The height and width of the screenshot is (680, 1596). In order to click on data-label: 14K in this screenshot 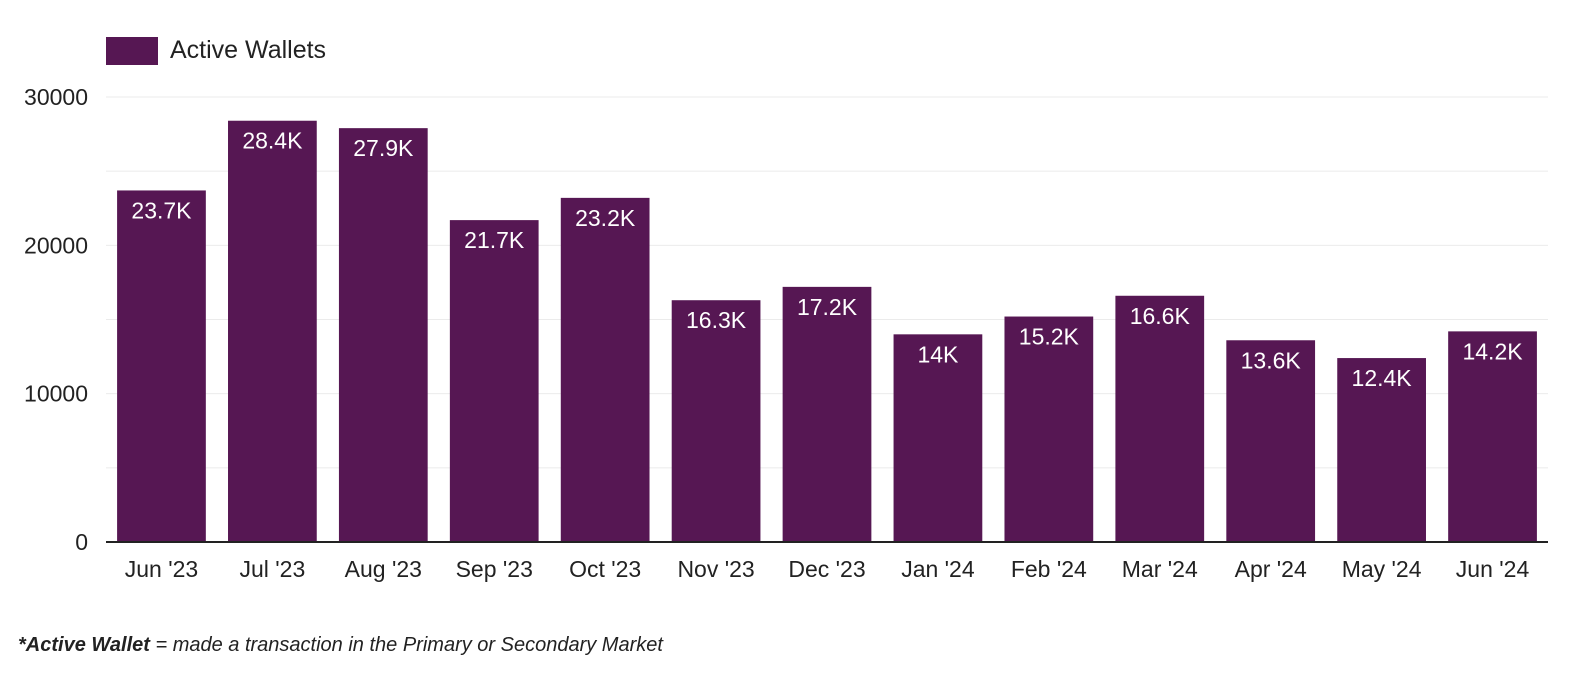, I will do `click(938, 354)`.